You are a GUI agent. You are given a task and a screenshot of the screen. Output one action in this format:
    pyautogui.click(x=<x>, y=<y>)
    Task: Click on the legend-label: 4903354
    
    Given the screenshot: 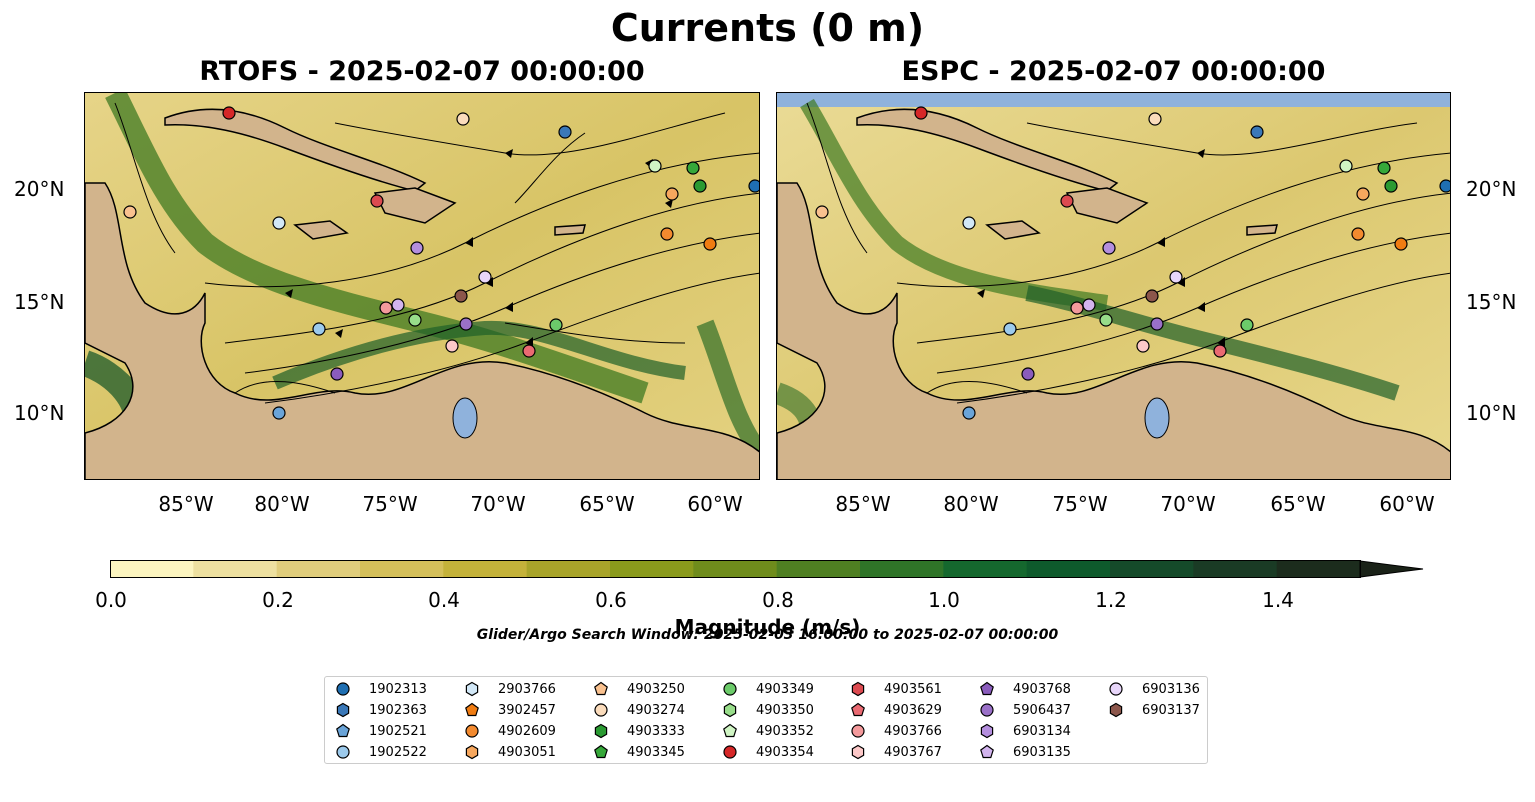 What is the action you would take?
    pyautogui.click(x=785, y=752)
    